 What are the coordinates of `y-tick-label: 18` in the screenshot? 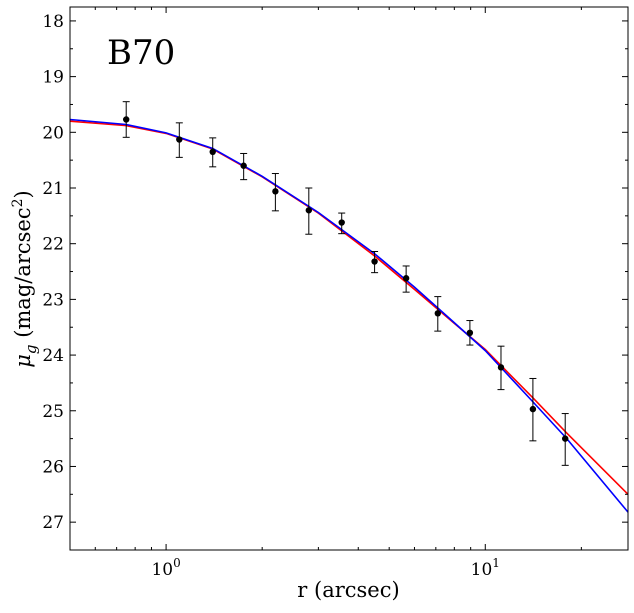 It's located at (53, 22).